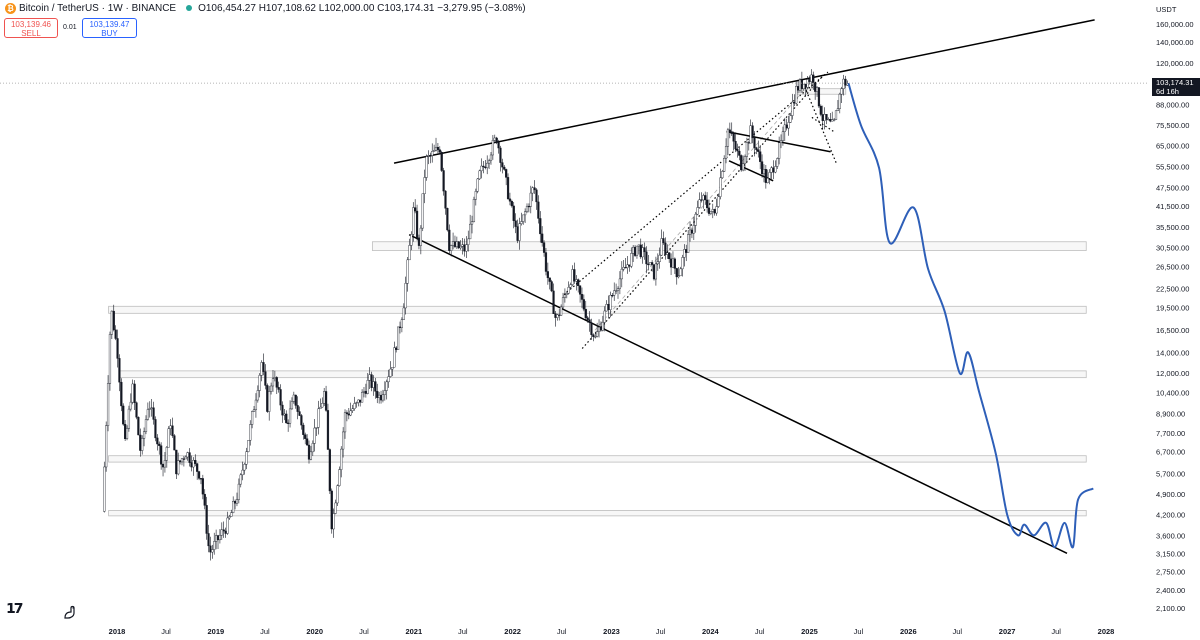 The width and height of the screenshot is (1200, 640). Describe the element at coordinates (109, 28) in the screenshot. I see `buy-button: 103,139.47 BUY` at that location.